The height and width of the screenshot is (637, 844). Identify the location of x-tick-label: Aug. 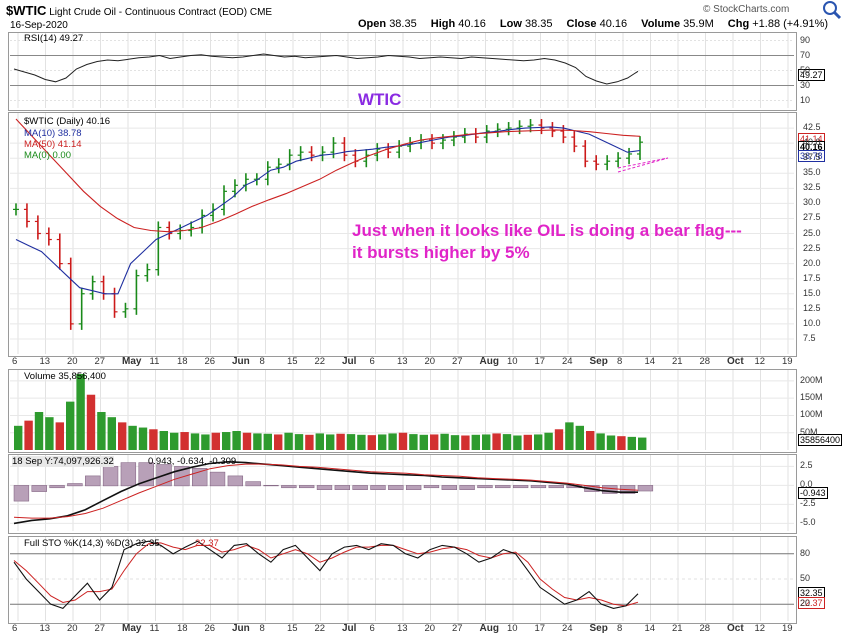
(489, 628).